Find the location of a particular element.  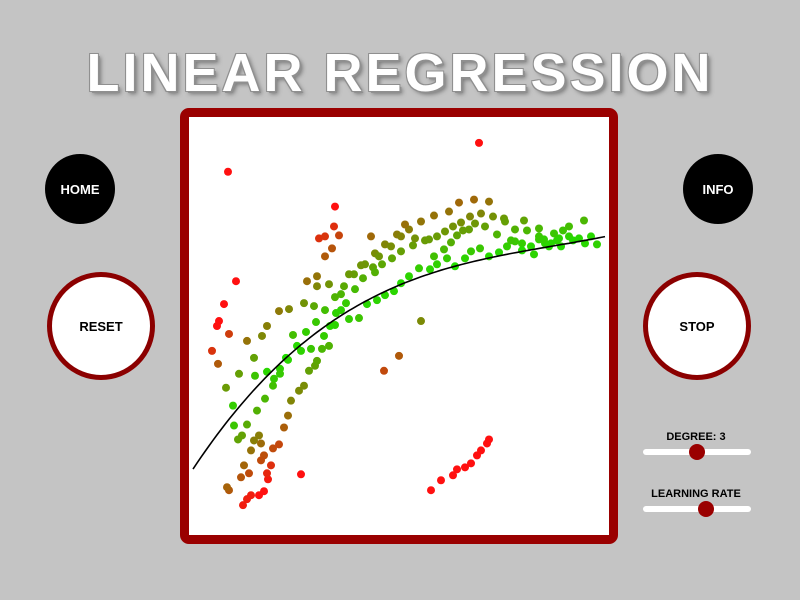

degree-slider-knob is located at coordinates (697, 452).